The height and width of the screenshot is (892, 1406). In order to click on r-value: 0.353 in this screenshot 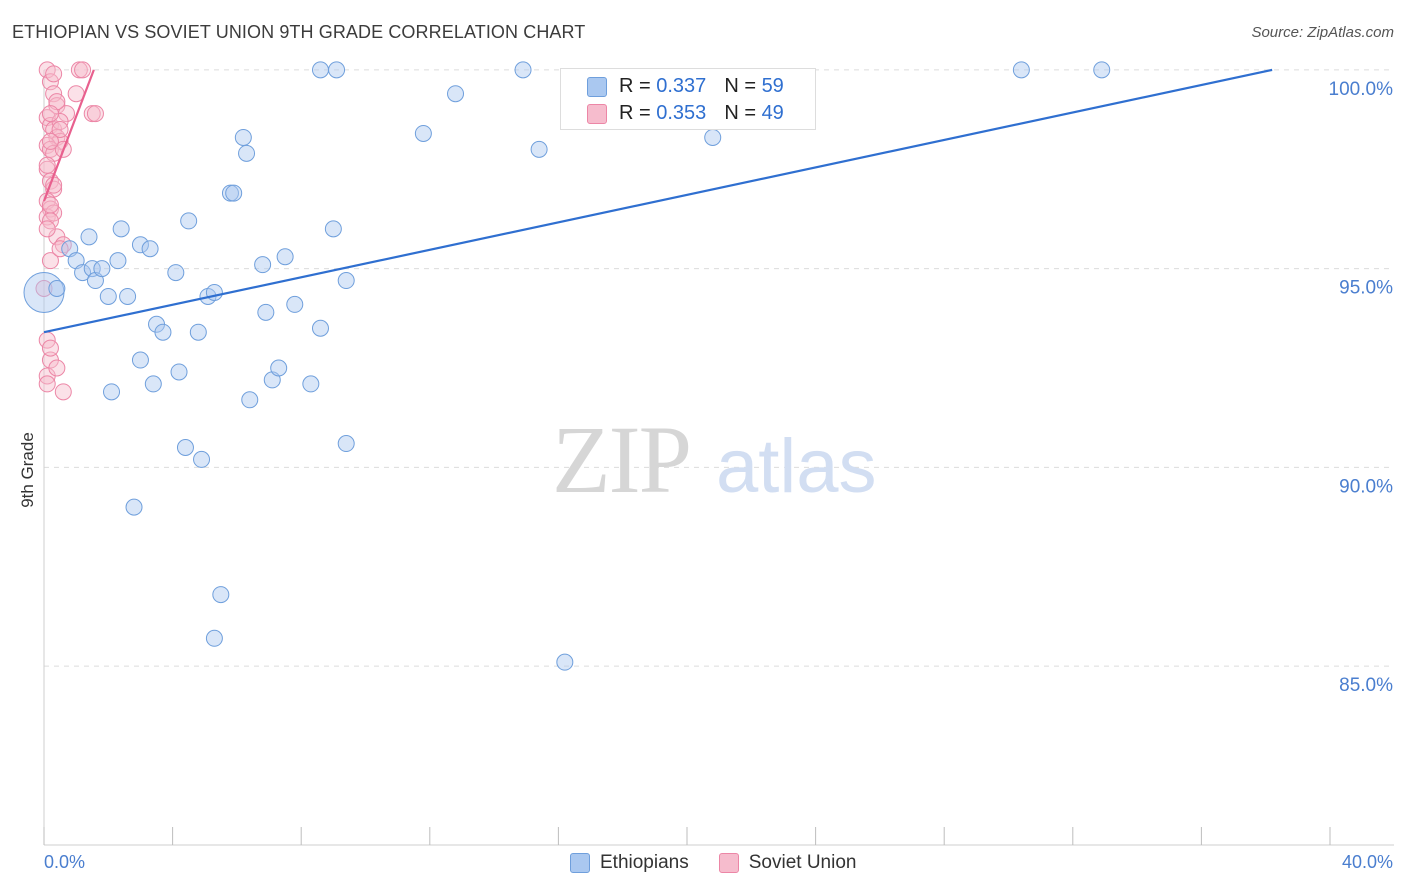, I will do `click(681, 113)`.